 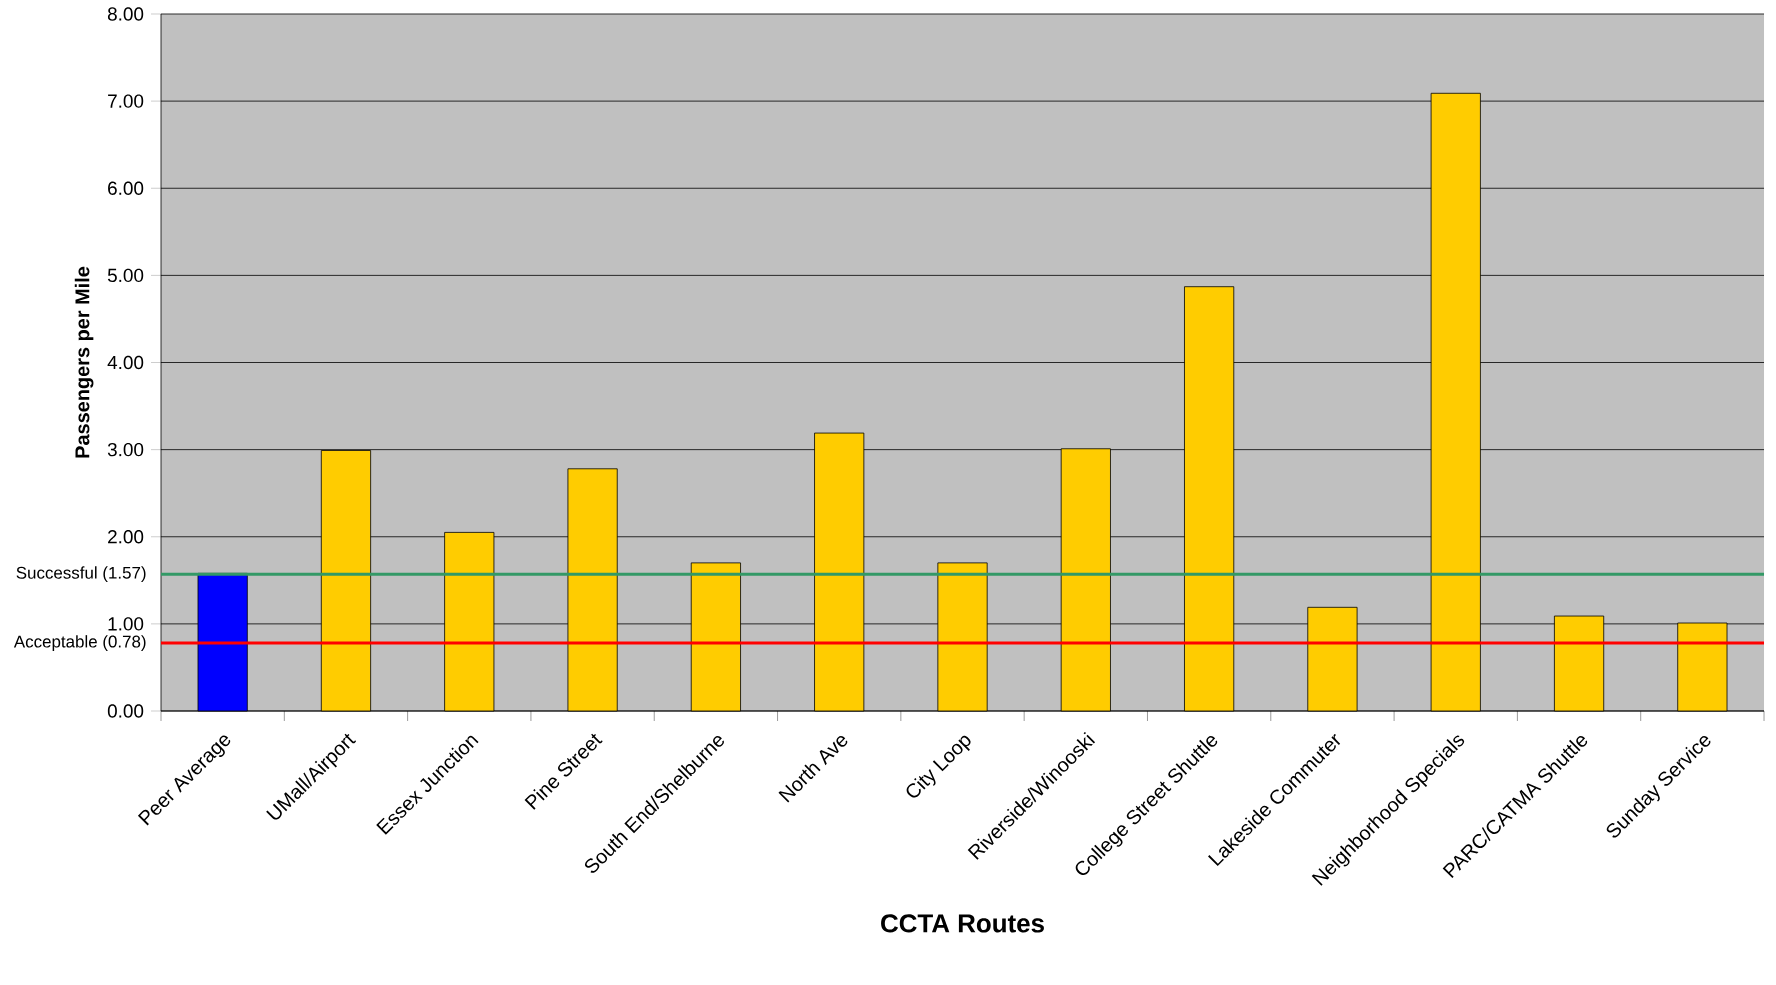 I want to click on y-tick-label: 2.00, so click(x=126, y=537).